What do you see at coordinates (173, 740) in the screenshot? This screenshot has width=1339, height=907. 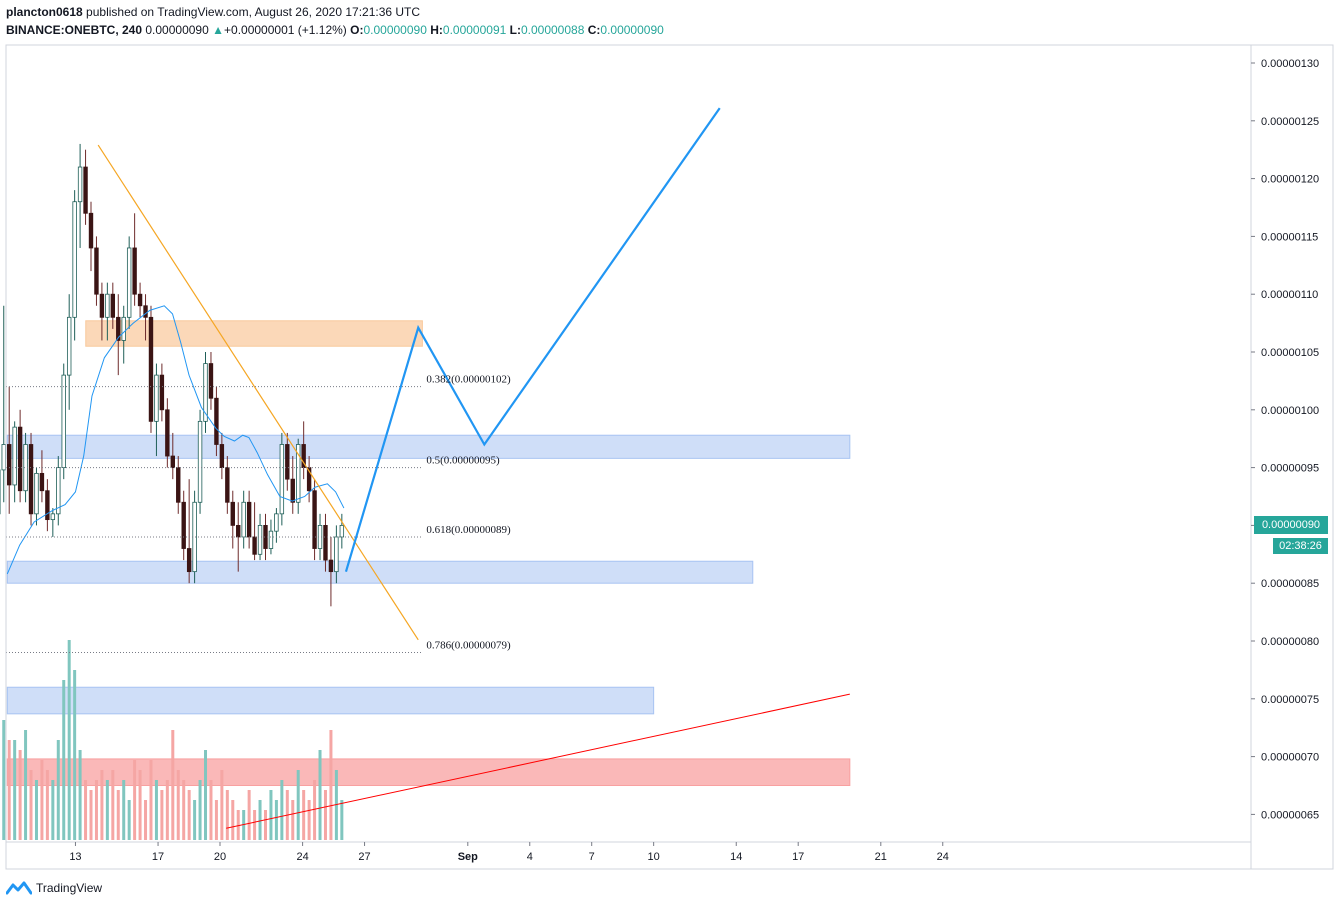 I see `volume-layer` at bounding box center [173, 740].